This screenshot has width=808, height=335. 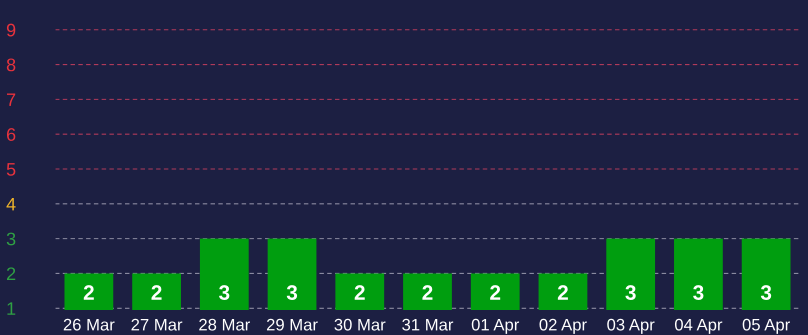 I want to click on x-tick-label: 27 Mar, so click(x=156, y=324).